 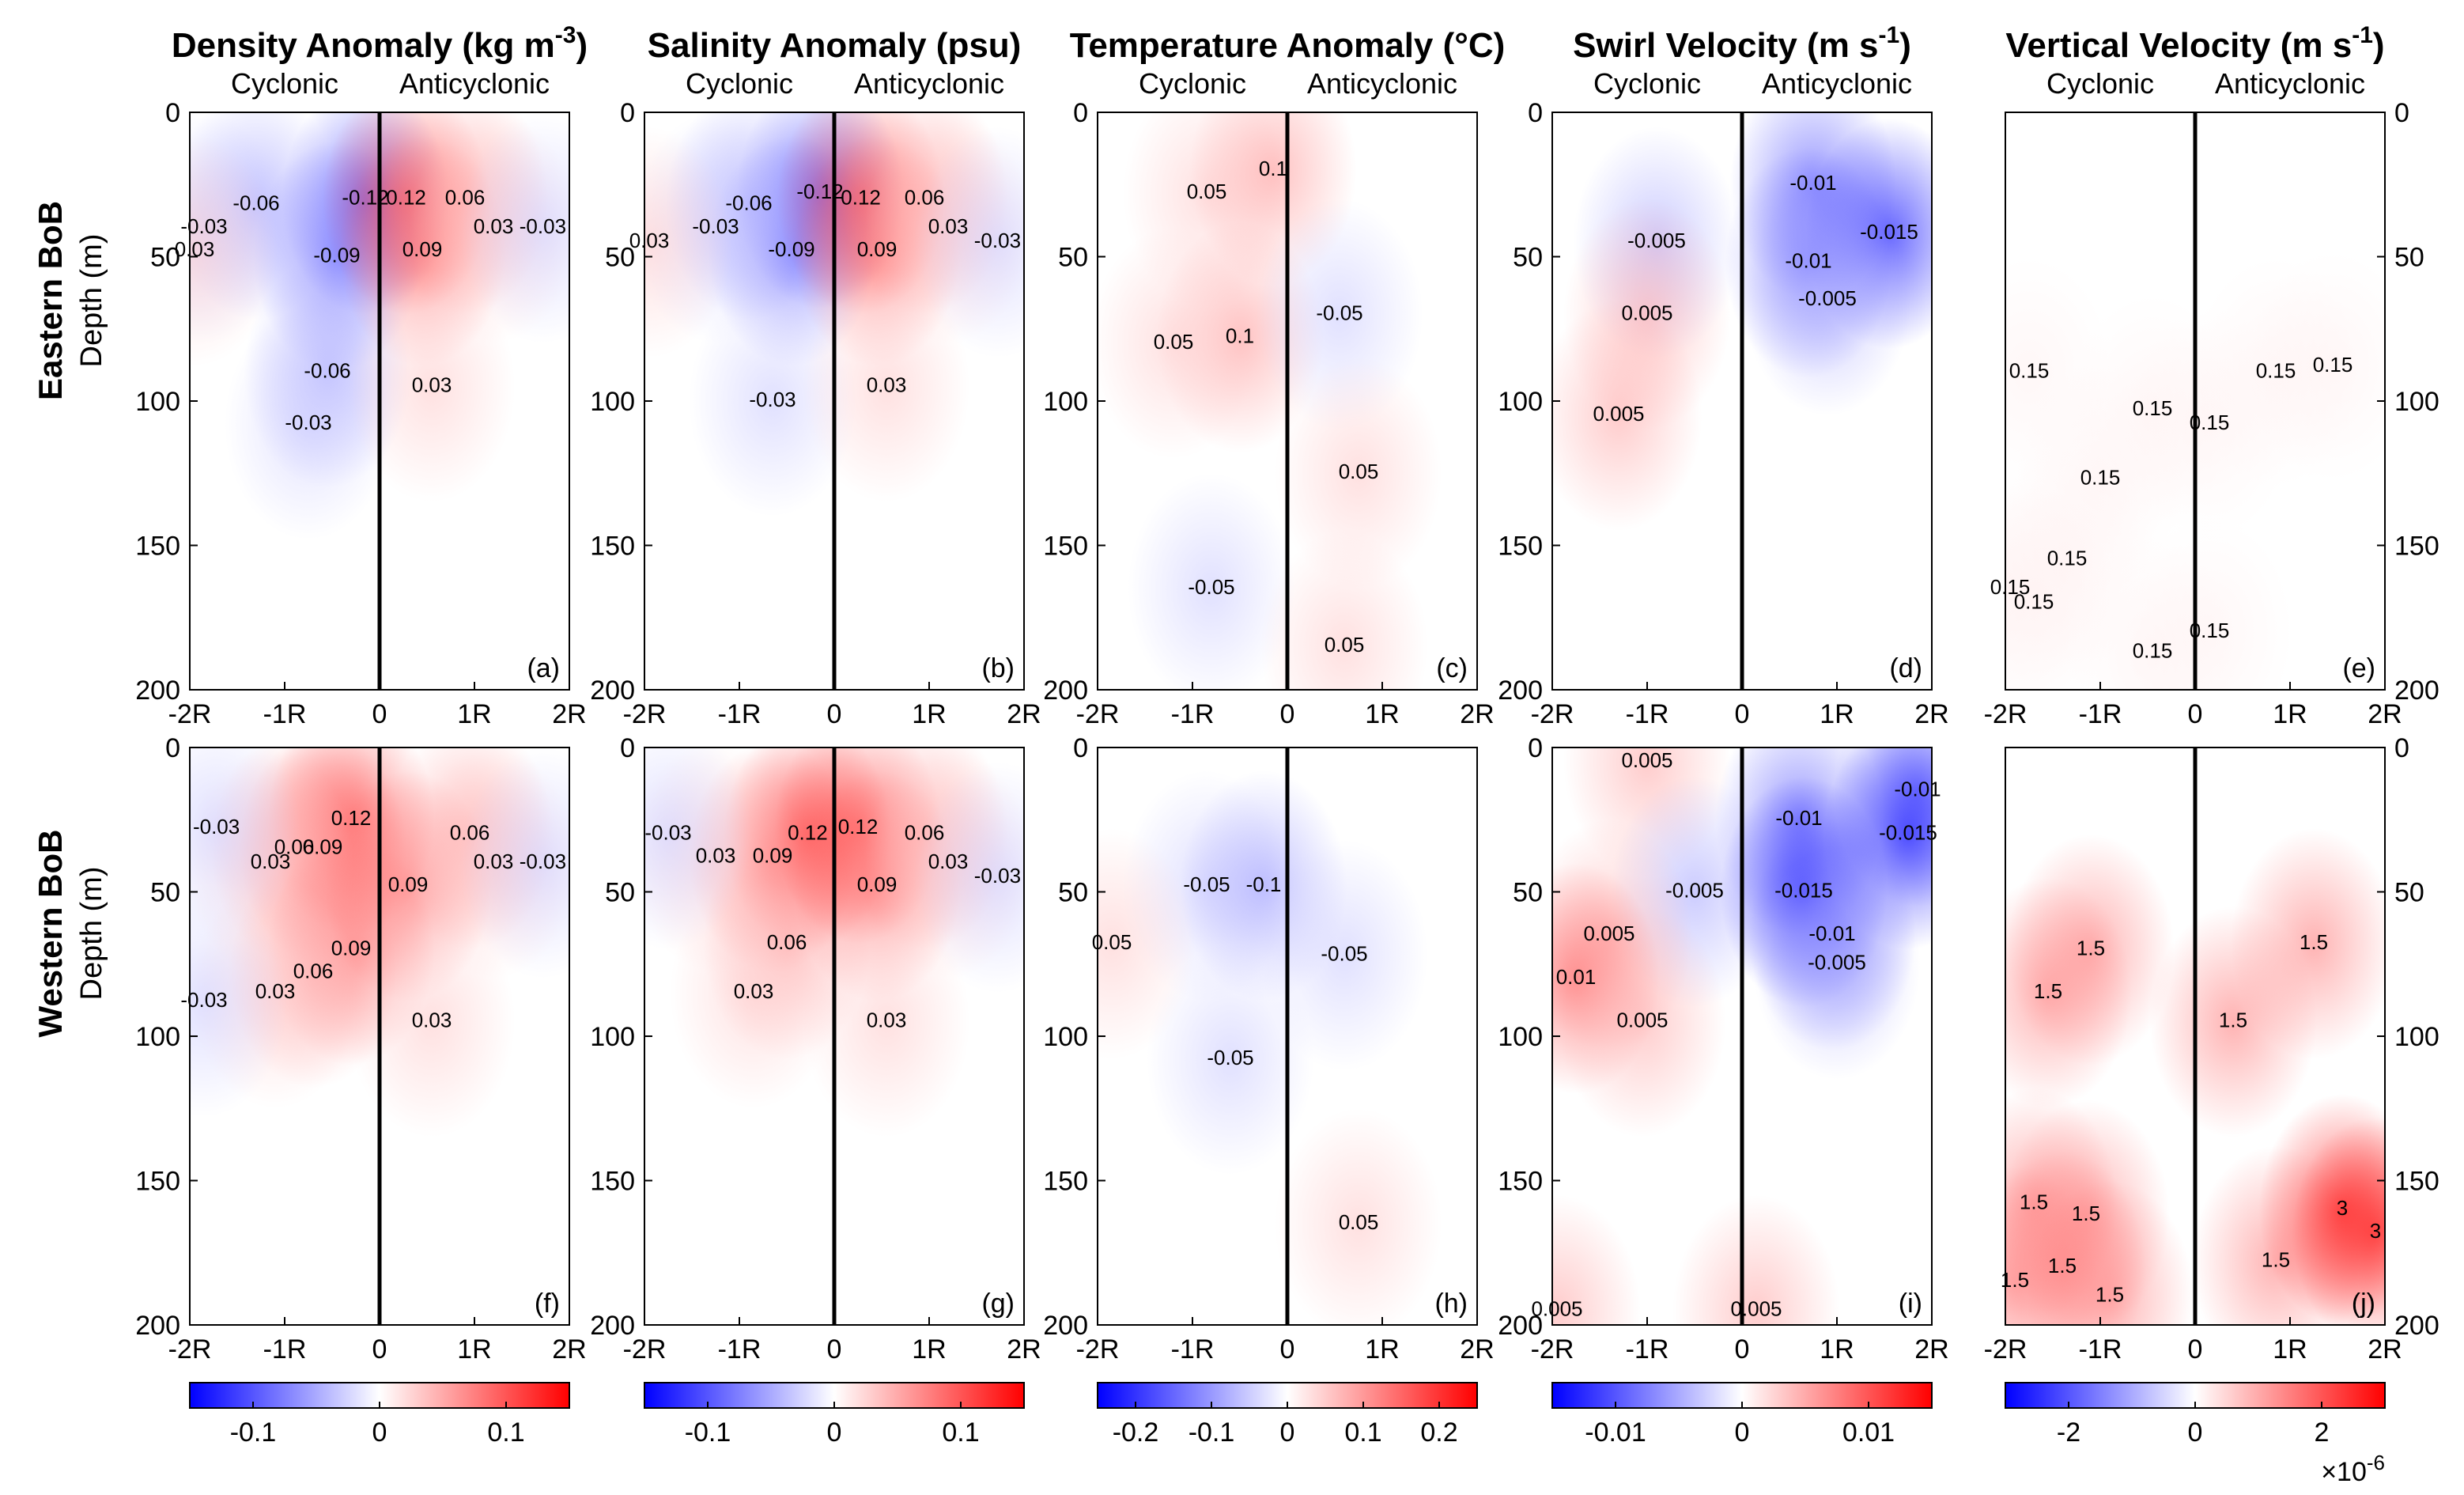 What do you see at coordinates (791, 249) in the screenshot?
I see `contour-label: -0.09` at bounding box center [791, 249].